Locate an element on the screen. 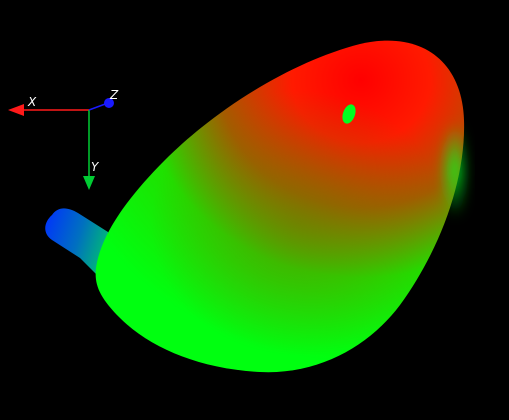  highlight-spot is located at coordinates (349, 114).